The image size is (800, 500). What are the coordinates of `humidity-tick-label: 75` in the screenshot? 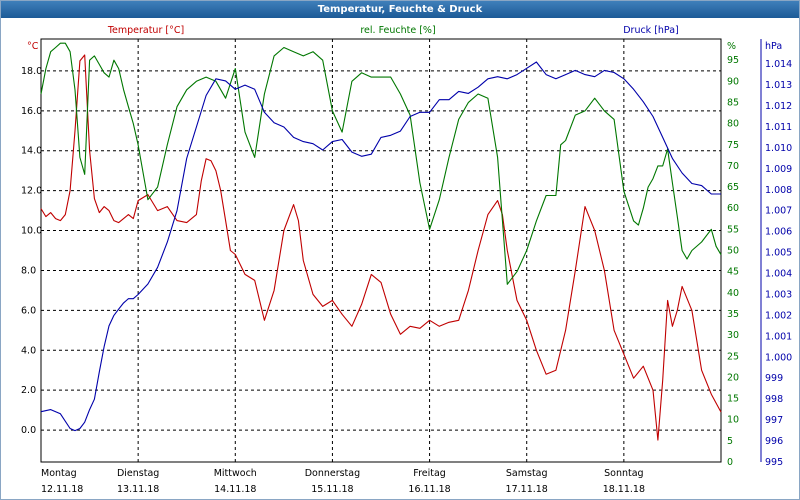 It's located at (733, 145).